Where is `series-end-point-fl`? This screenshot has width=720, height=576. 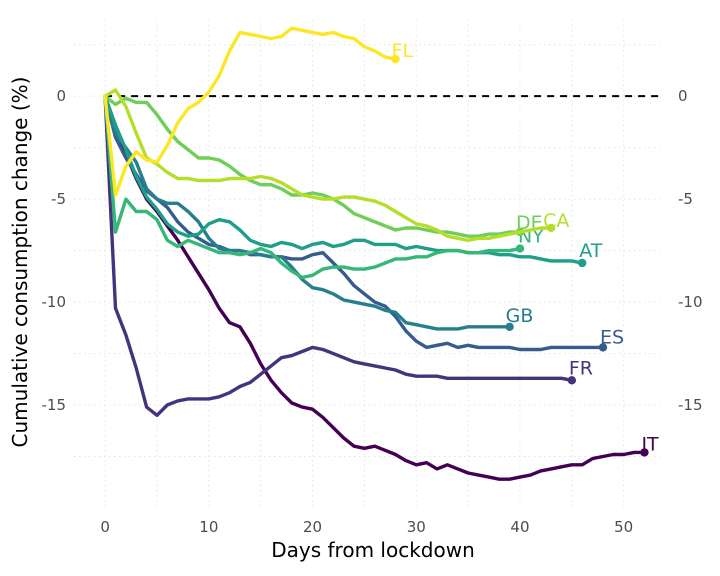
series-end-point-fl is located at coordinates (395, 59).